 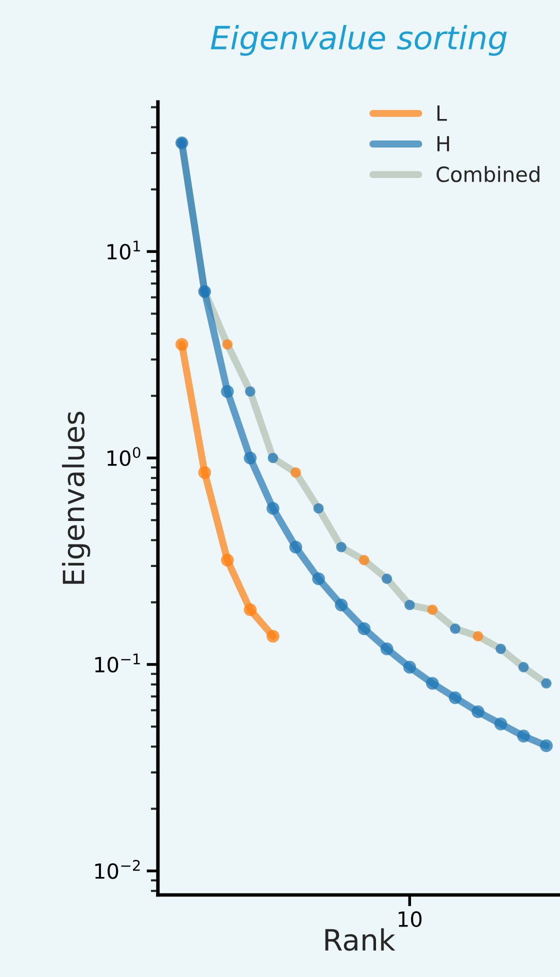 What do you see at coordinates (442, 113) in the screenshot?
I see `legend-label: L` at bounding box center [442, 113].